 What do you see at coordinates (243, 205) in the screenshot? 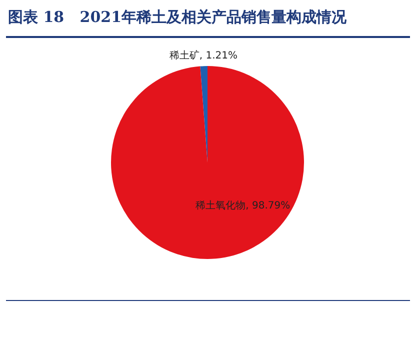
I see `slice-label: 稀土氧化物, 98.79%` at bounding box center [243, 205].